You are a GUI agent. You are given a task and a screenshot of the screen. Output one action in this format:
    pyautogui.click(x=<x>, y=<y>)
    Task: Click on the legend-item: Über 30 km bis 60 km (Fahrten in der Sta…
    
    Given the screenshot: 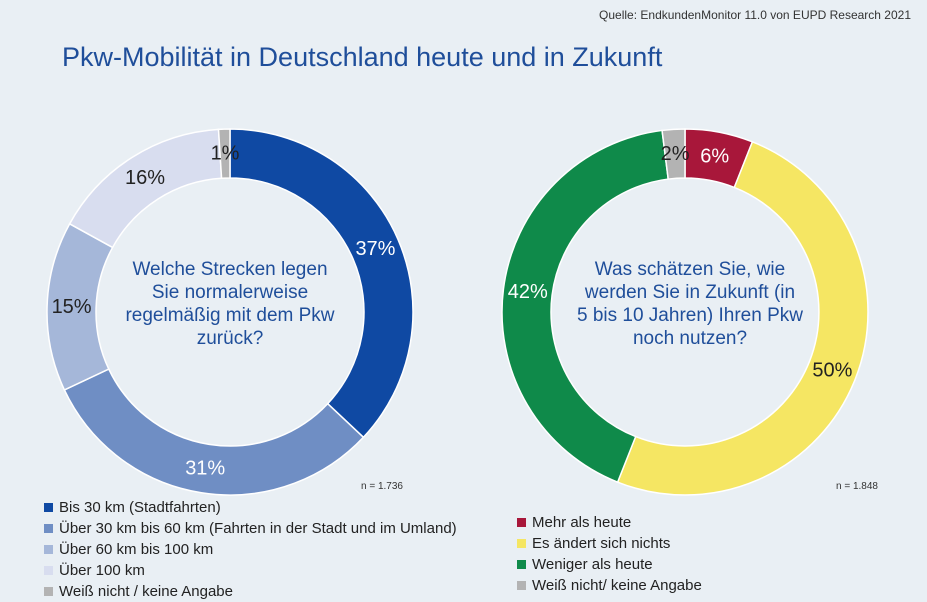 What is the action you would take?
    pyautogui.click(x=250, y=528)
    